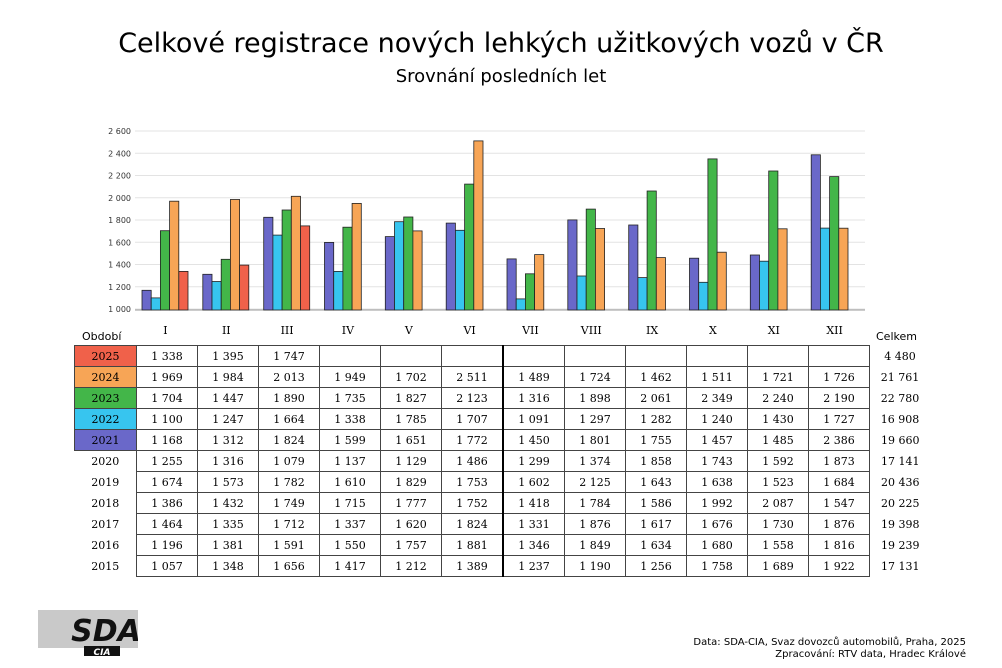 The image size is (1002, 668). I want to click on bar-2021-VI, so click(450, 266).